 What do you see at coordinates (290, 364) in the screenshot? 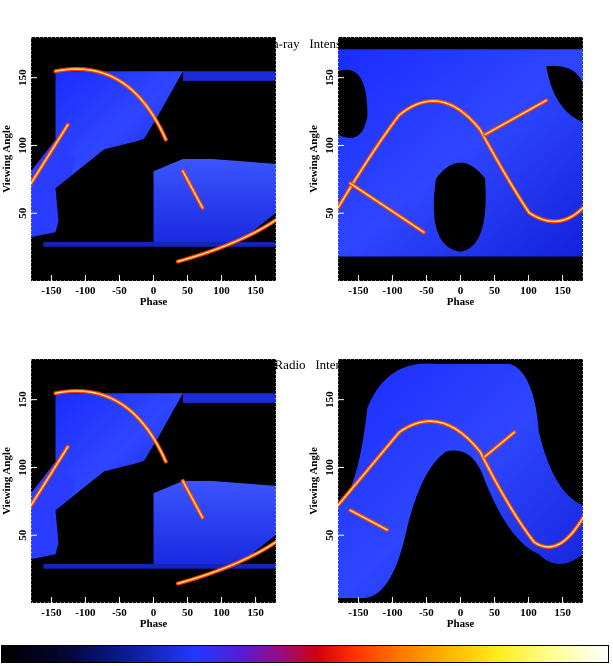
I see `radio-title-word: Radio` at bounding box center [290, 364].